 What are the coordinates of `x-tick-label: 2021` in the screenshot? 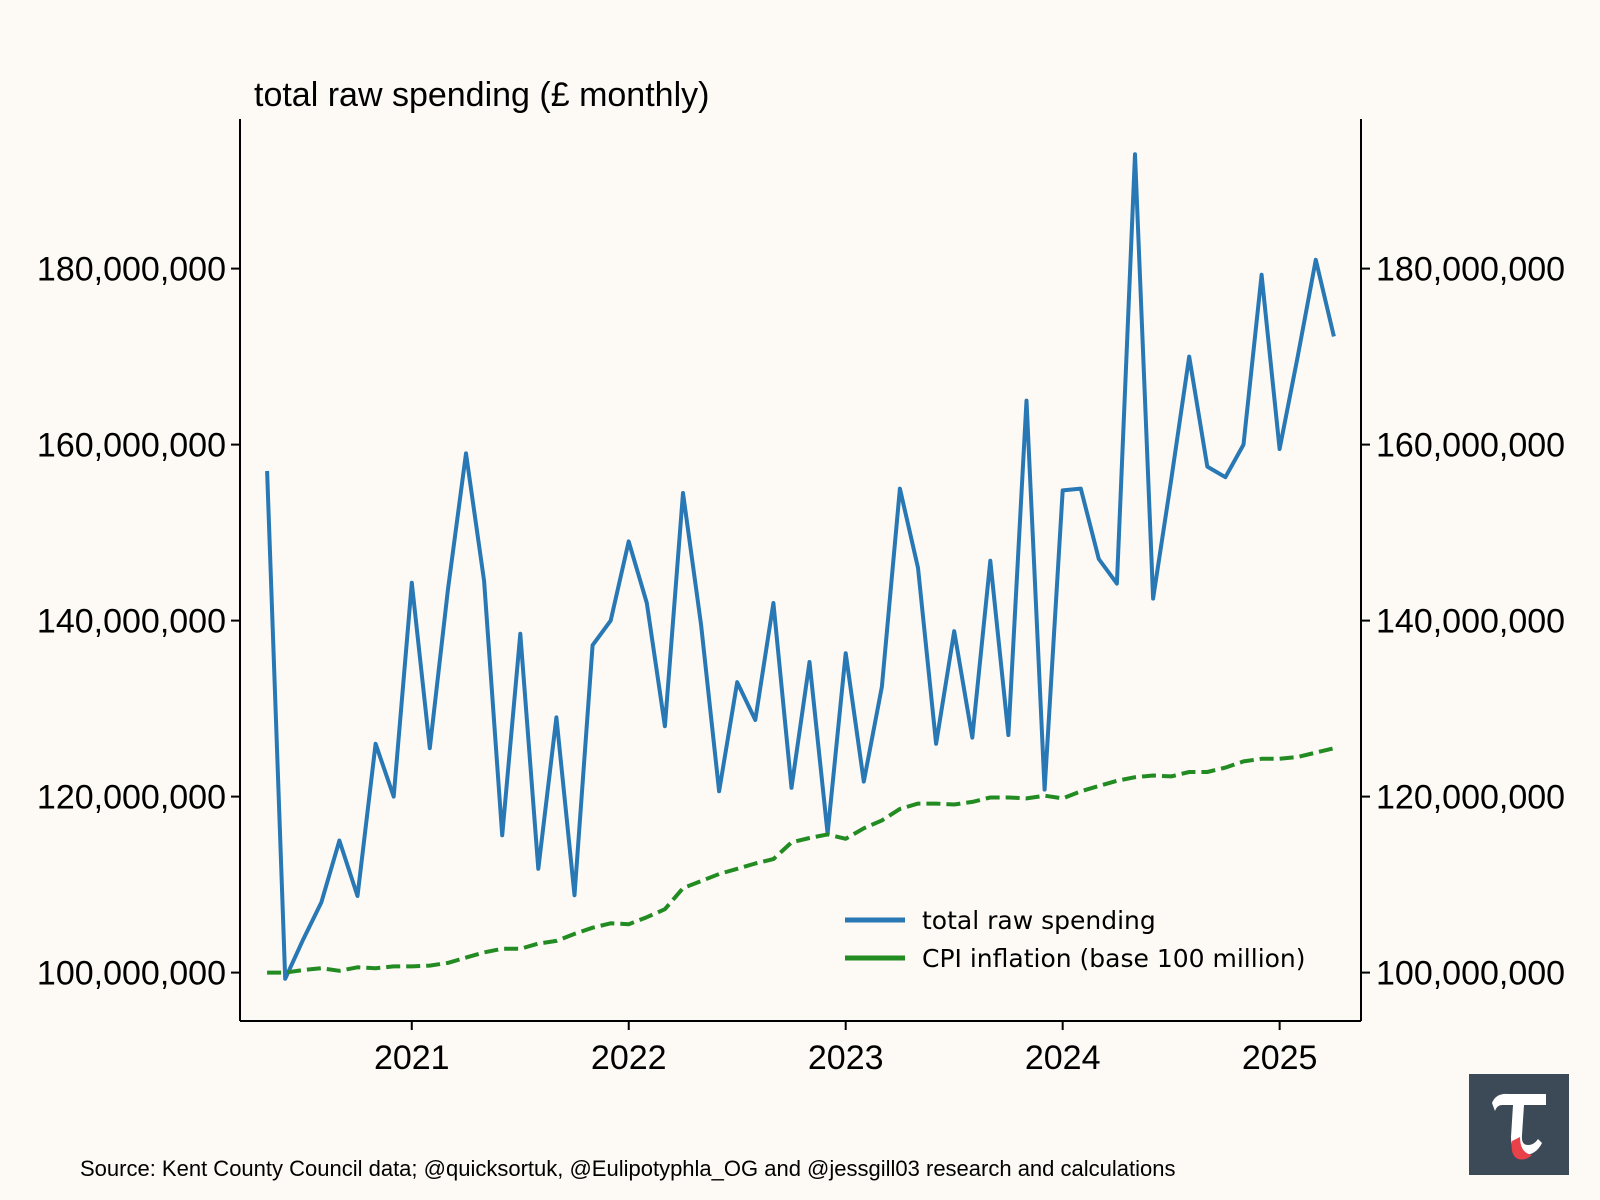 It's located at (412, 1058).